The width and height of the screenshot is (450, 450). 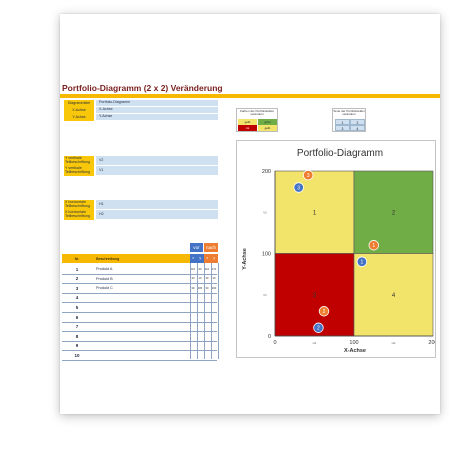 I want to click on field-text-cell-4: 4, so click(x=357, y=128).